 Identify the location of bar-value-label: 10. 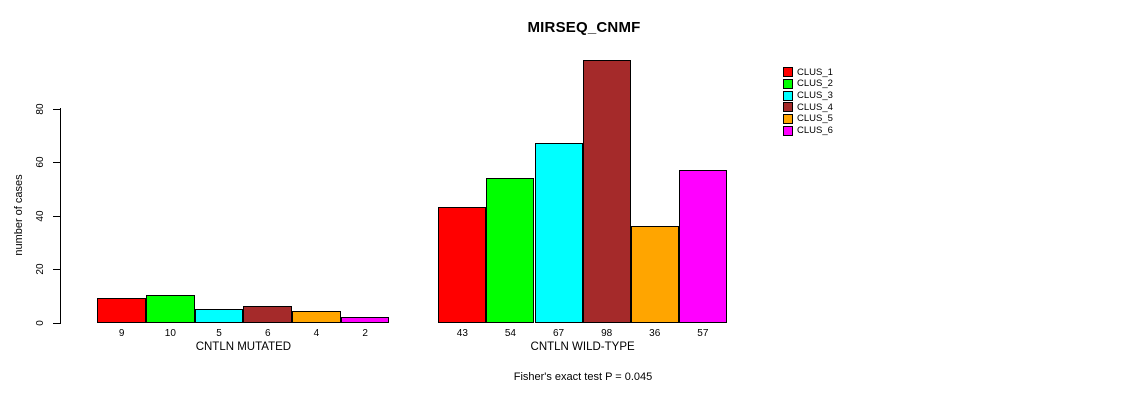
(170, 333).